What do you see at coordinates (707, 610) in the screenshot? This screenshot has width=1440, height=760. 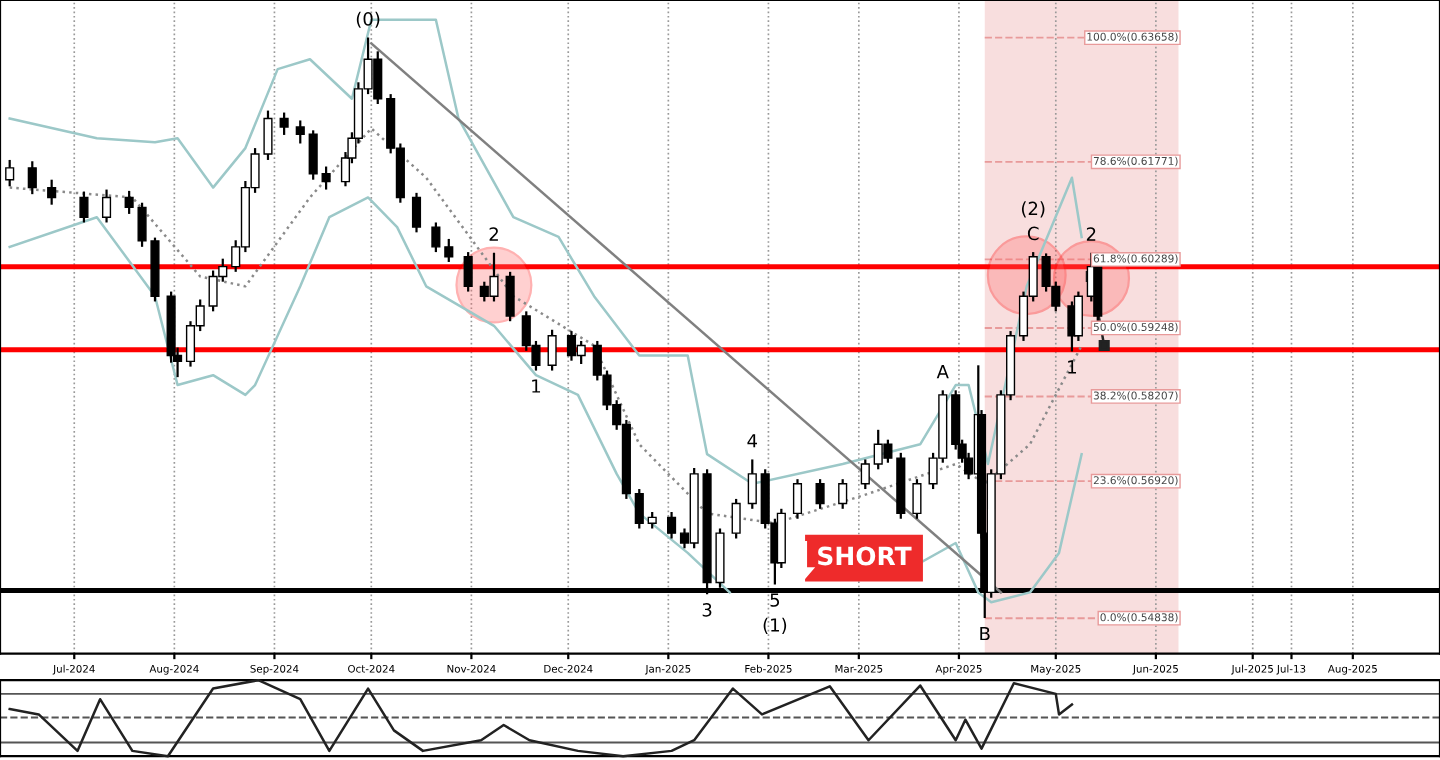 I see `annotation: 3` at bounding box center [707, 610].